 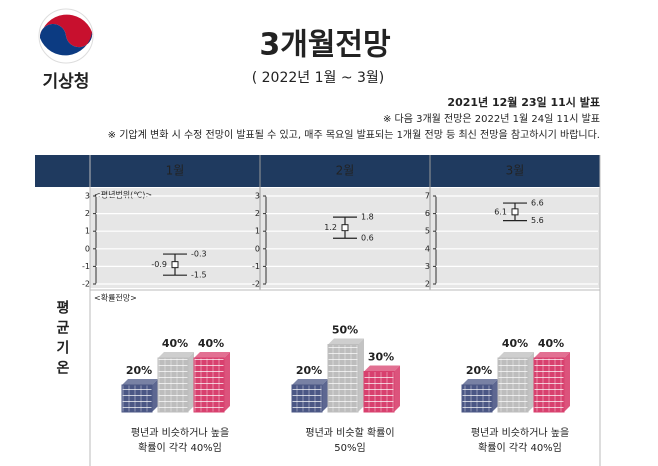 What do you see at coordinates (318, 78) in the screenshot?
I see `period: ( 2022년 1월 ~ 3월)` at bounding box center [318, 78].